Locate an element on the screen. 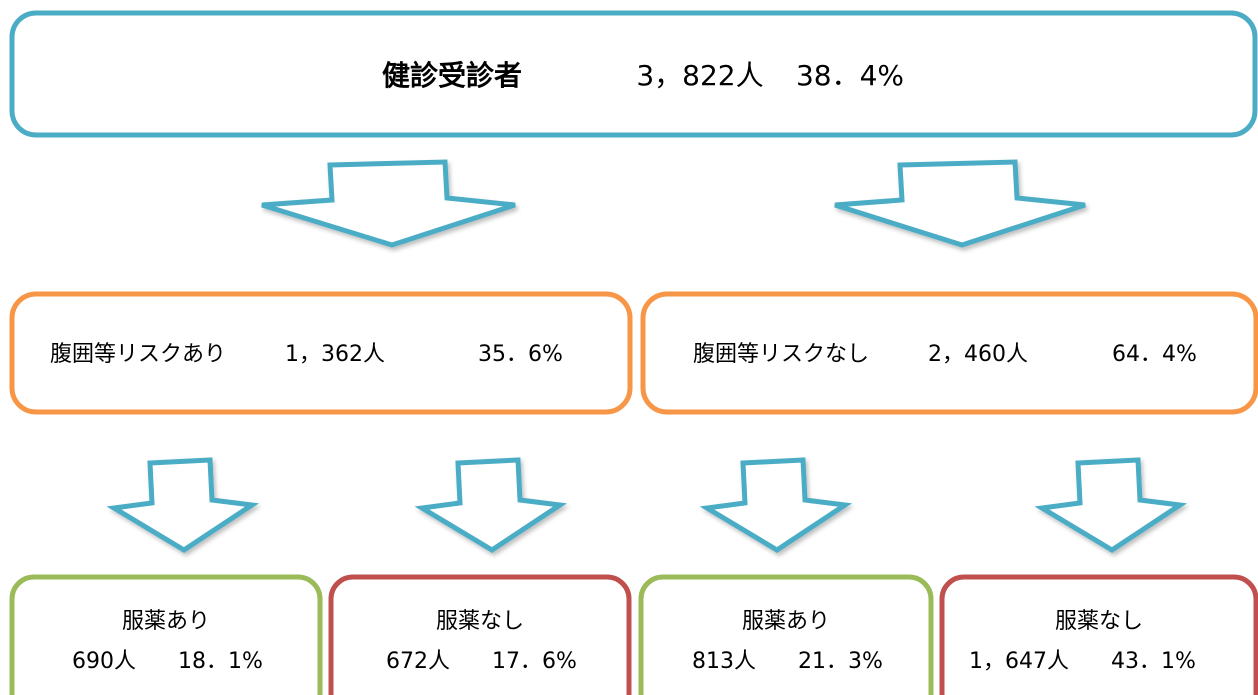 Image resolution: width=1258 pixels, height=695 pixels. middle-rate: 35．6% is located at coordinates (520, 354).